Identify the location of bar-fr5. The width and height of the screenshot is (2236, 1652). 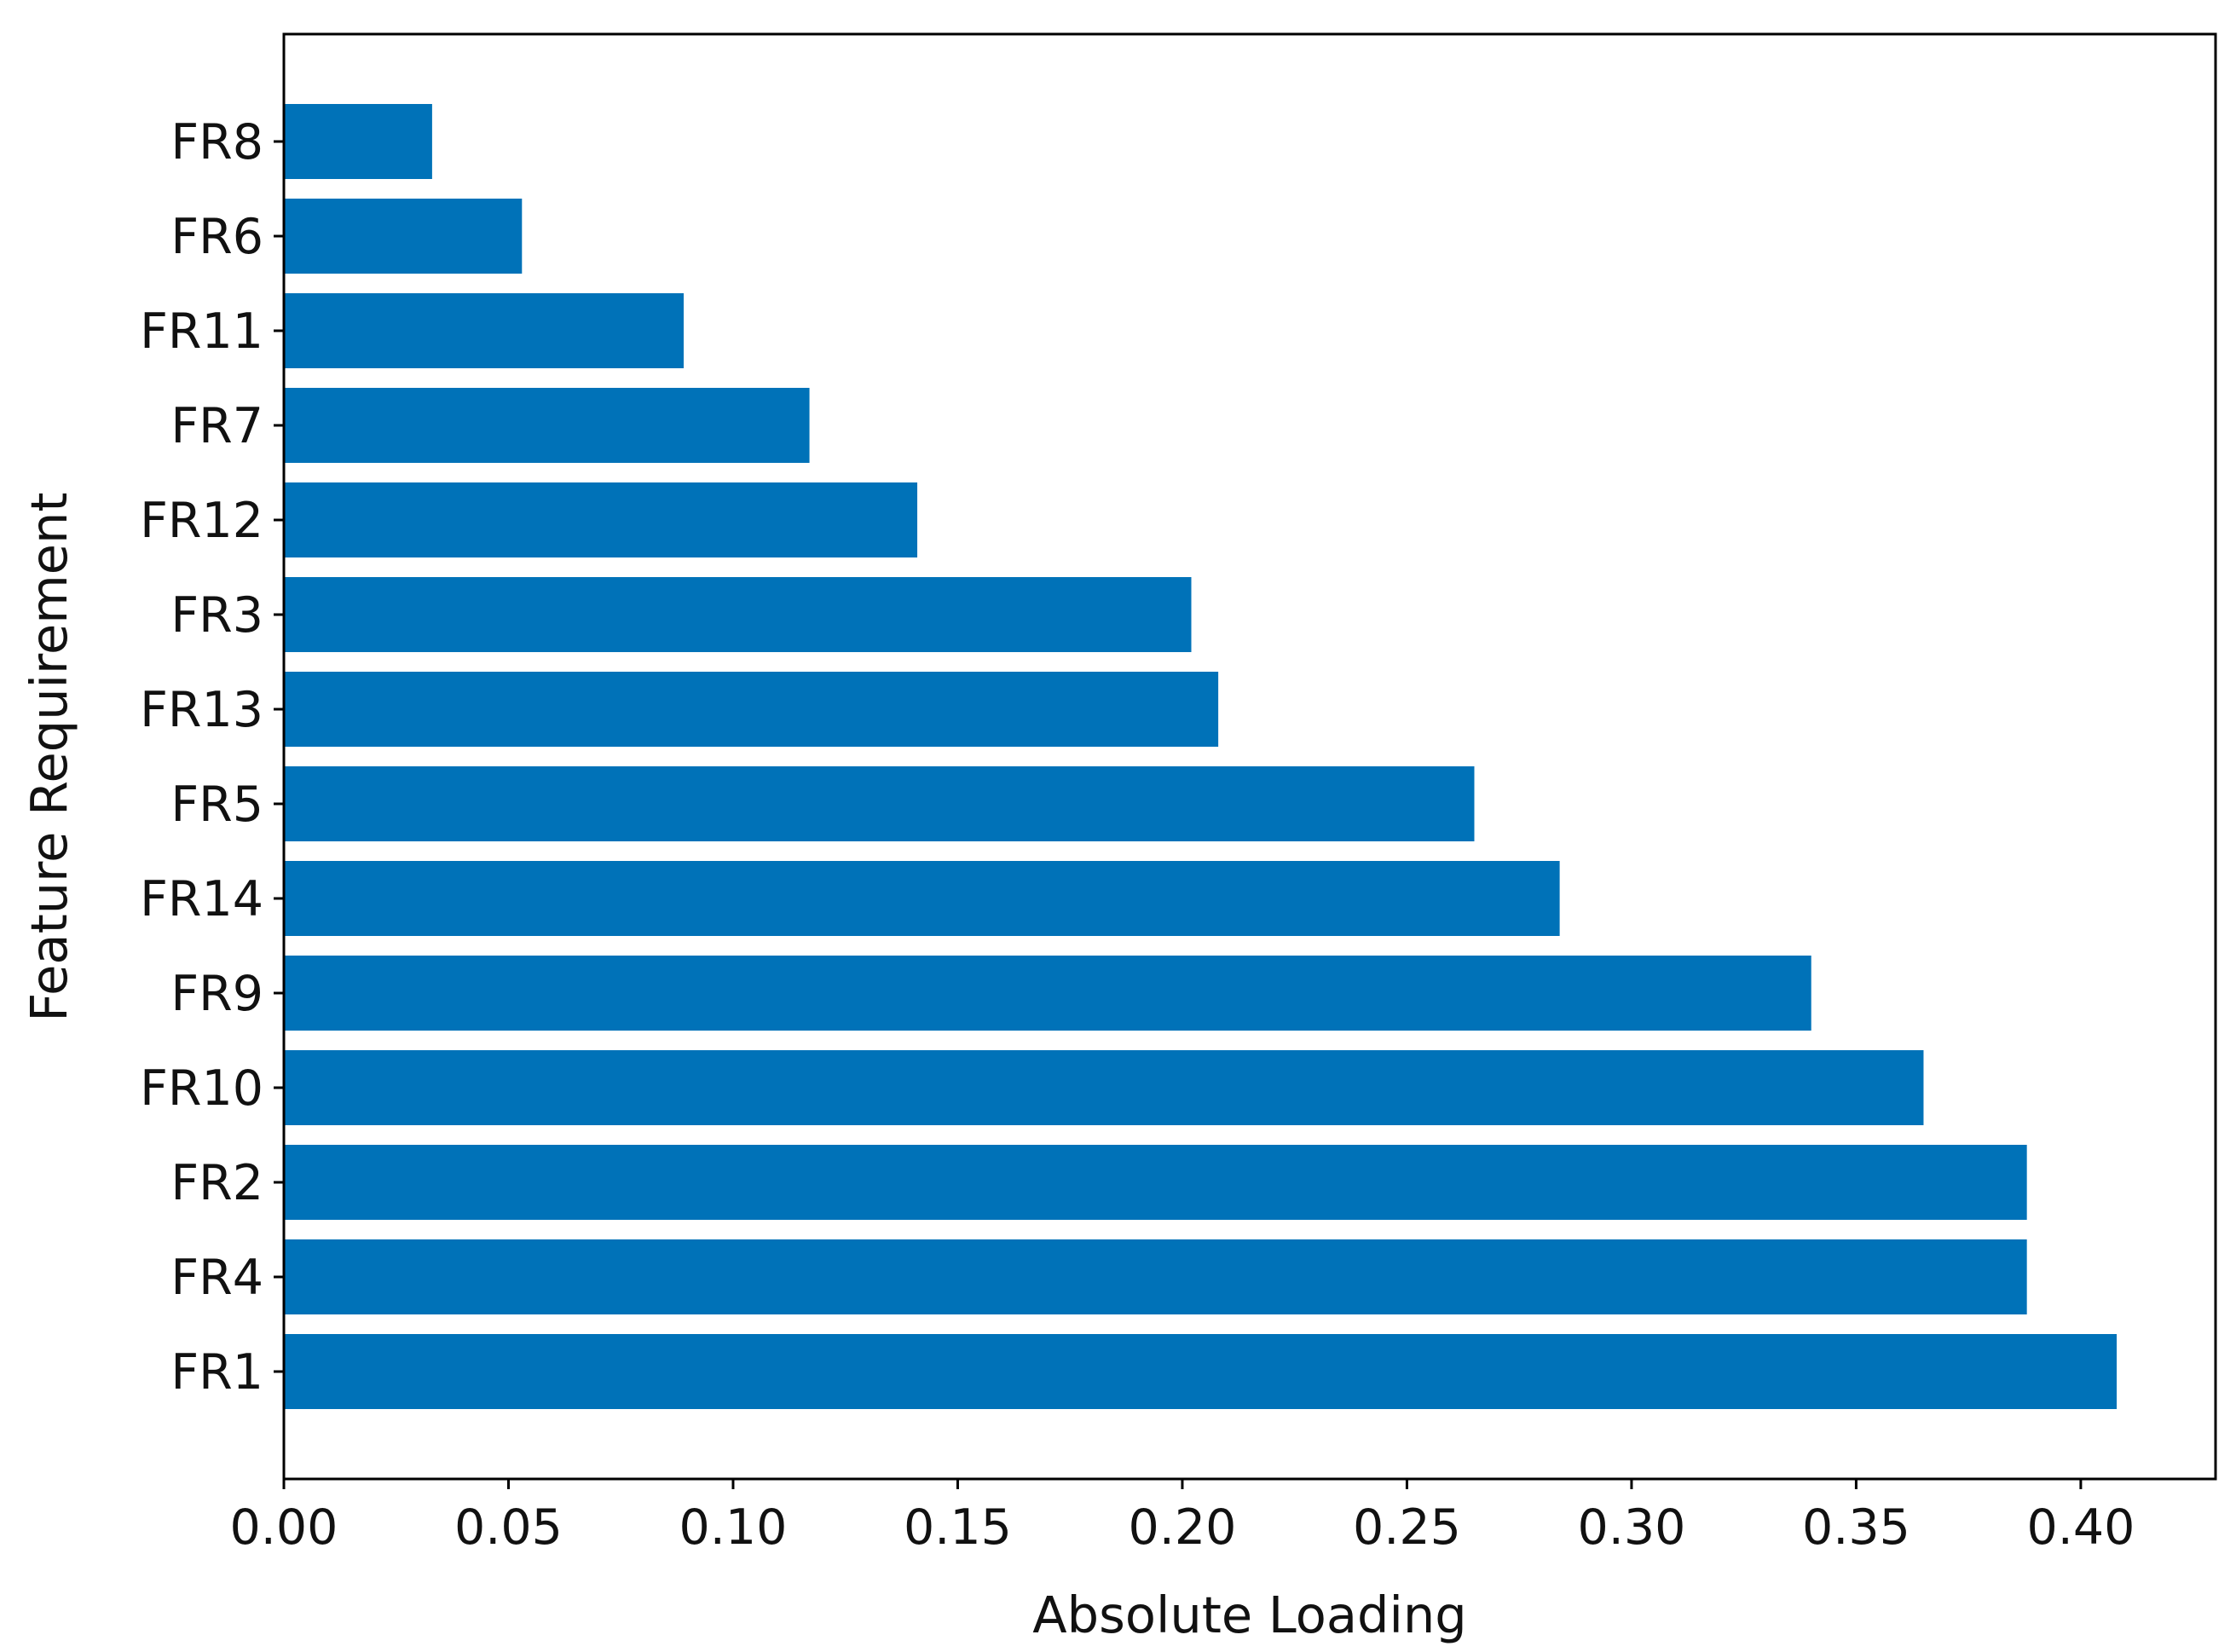
(879, 803).